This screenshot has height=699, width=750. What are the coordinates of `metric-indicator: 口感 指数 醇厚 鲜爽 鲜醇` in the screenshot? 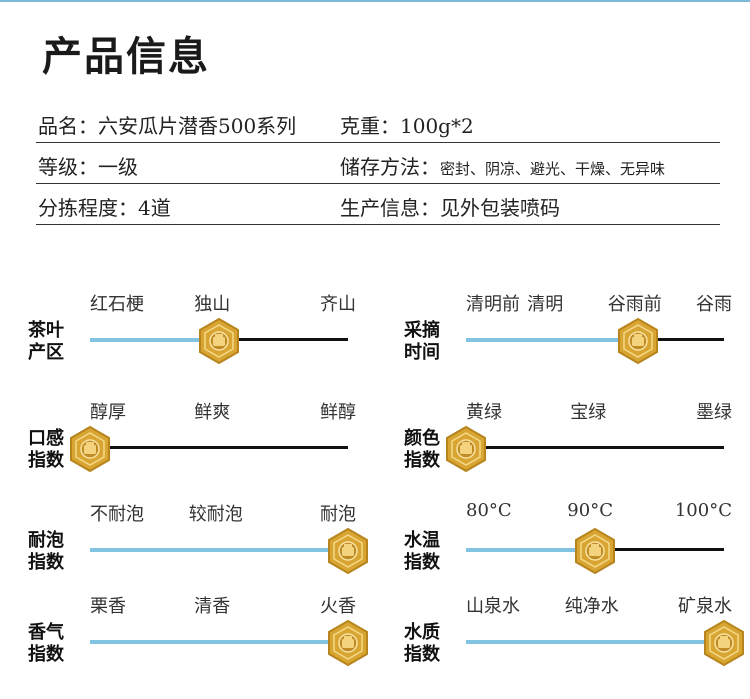 It's located at (193, 448).